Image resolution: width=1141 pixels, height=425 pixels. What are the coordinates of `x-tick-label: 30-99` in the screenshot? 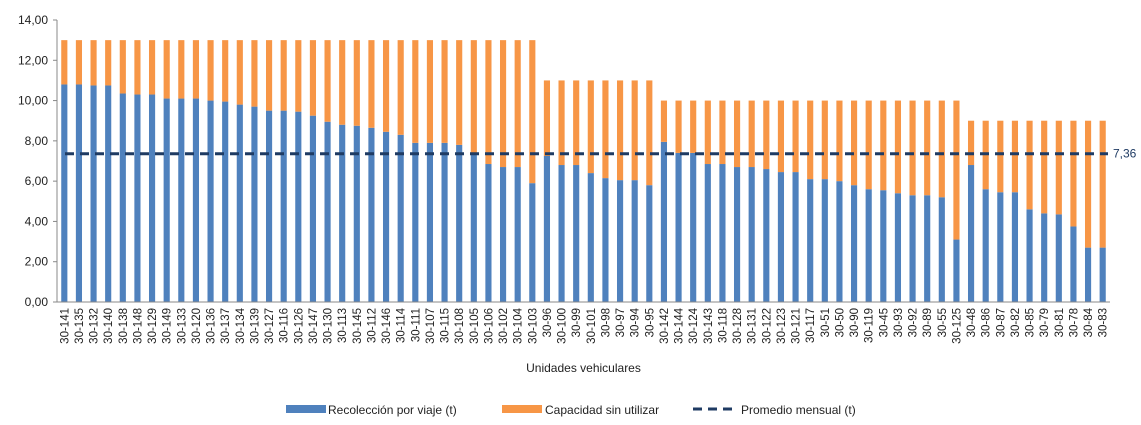 It's located at (577, 322).